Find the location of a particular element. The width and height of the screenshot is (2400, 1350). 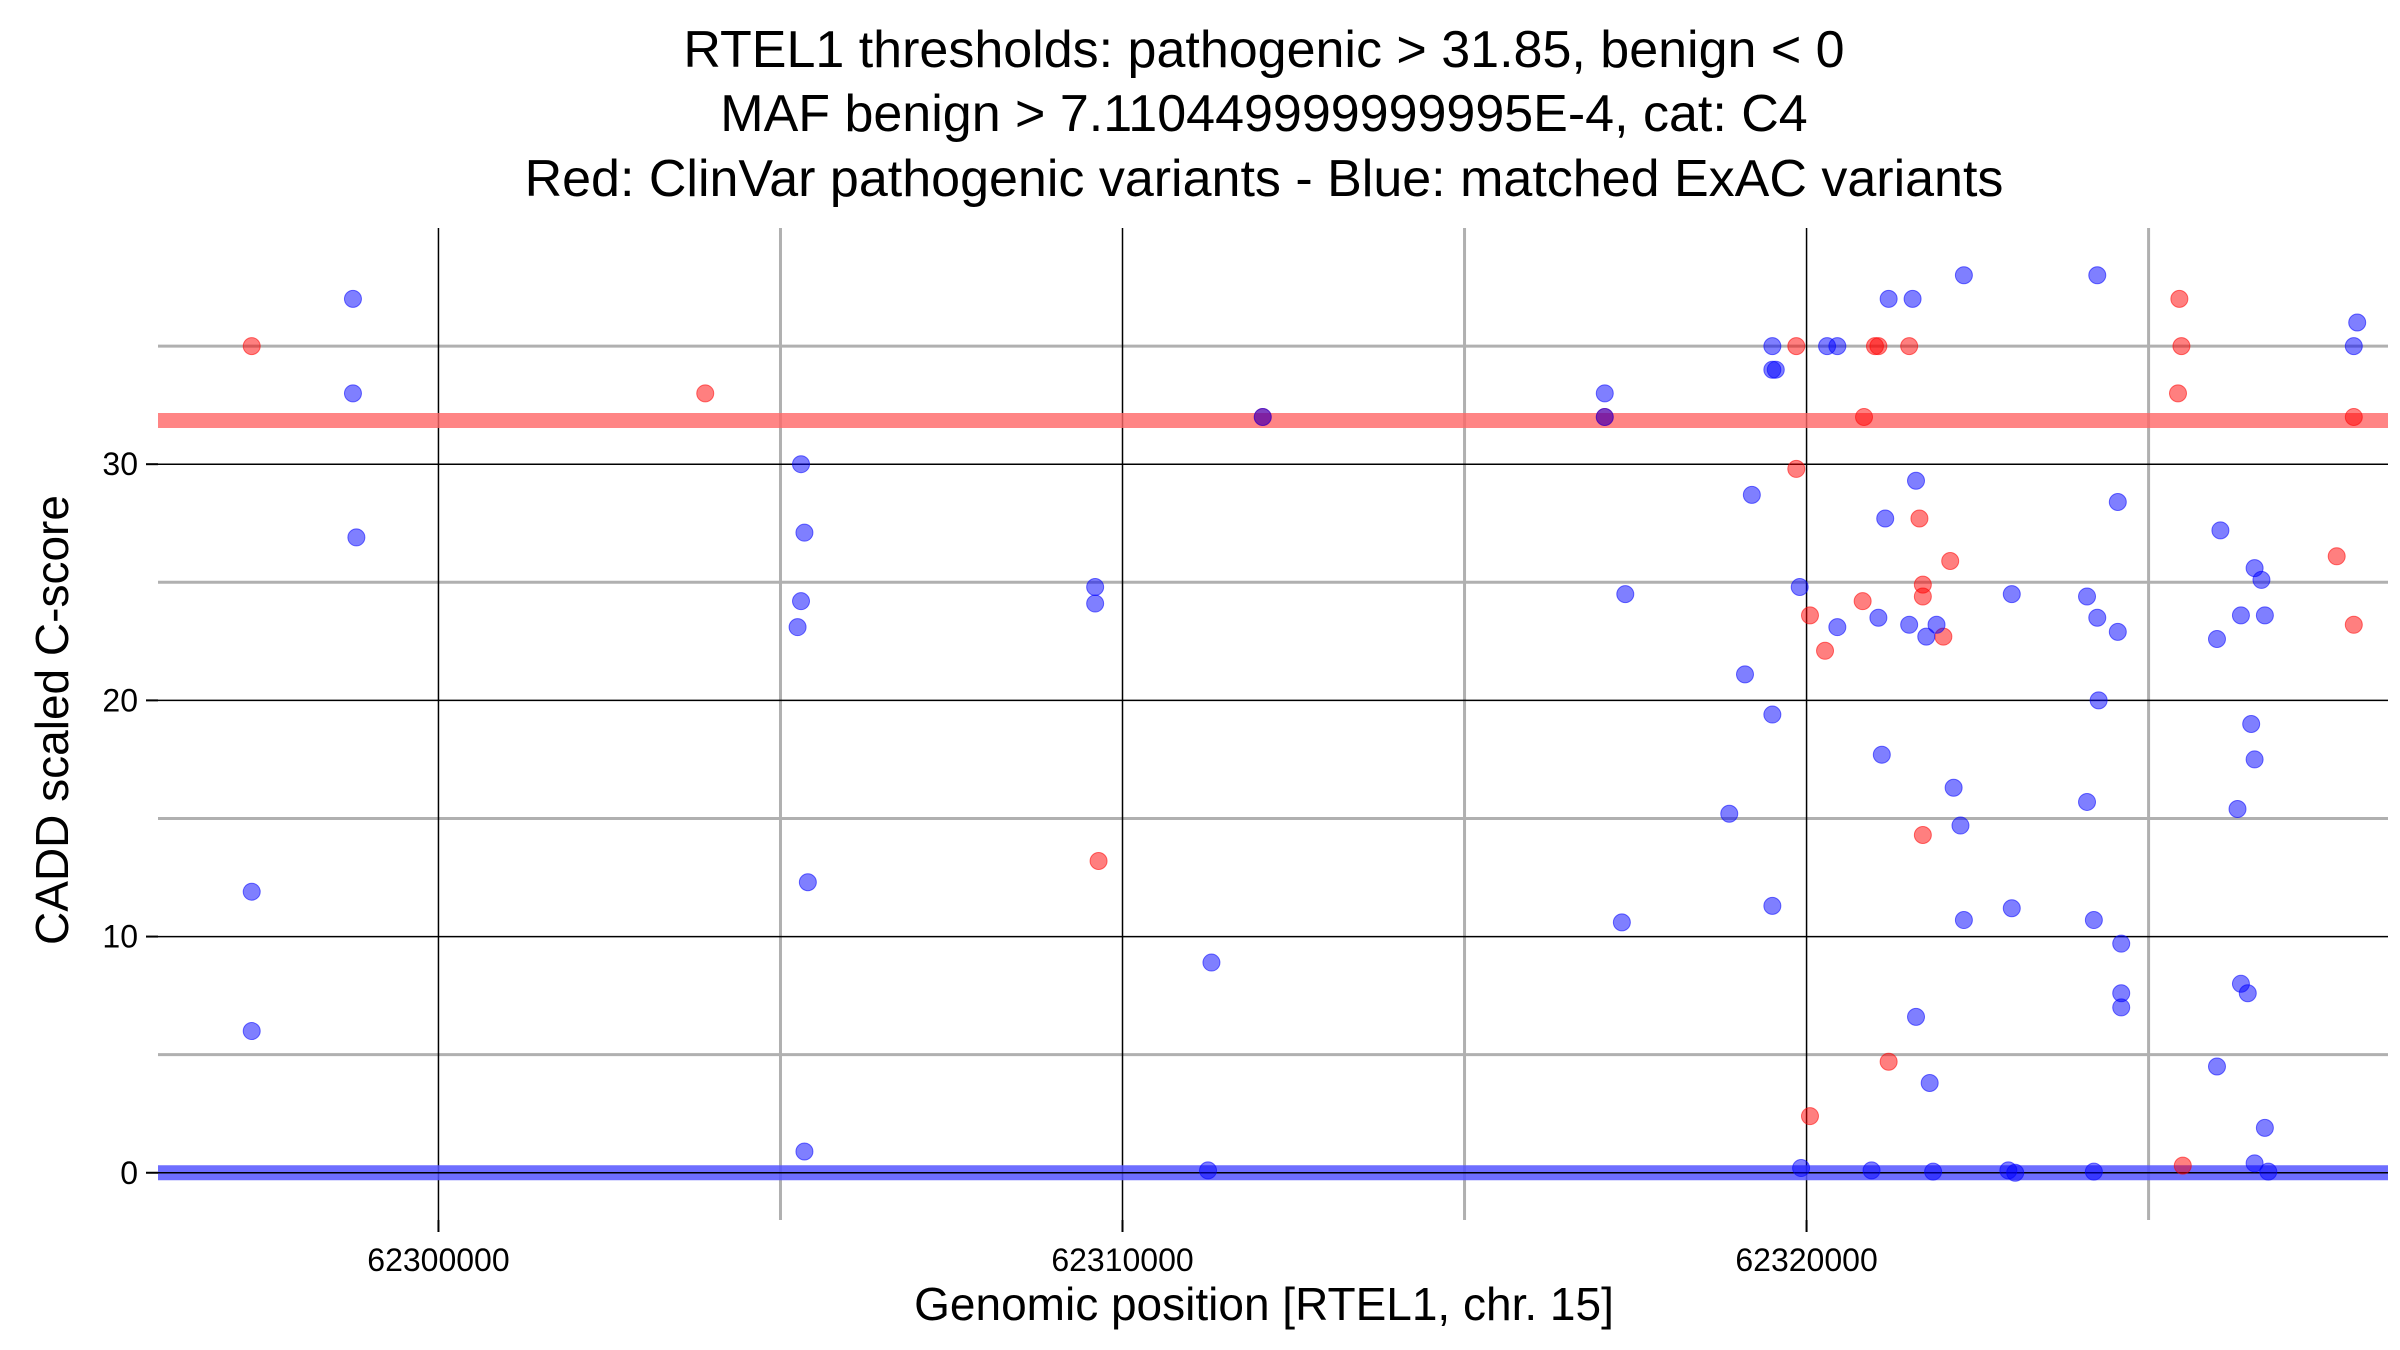

y-tick-label: 0 is located at coordinates (129, 1173).